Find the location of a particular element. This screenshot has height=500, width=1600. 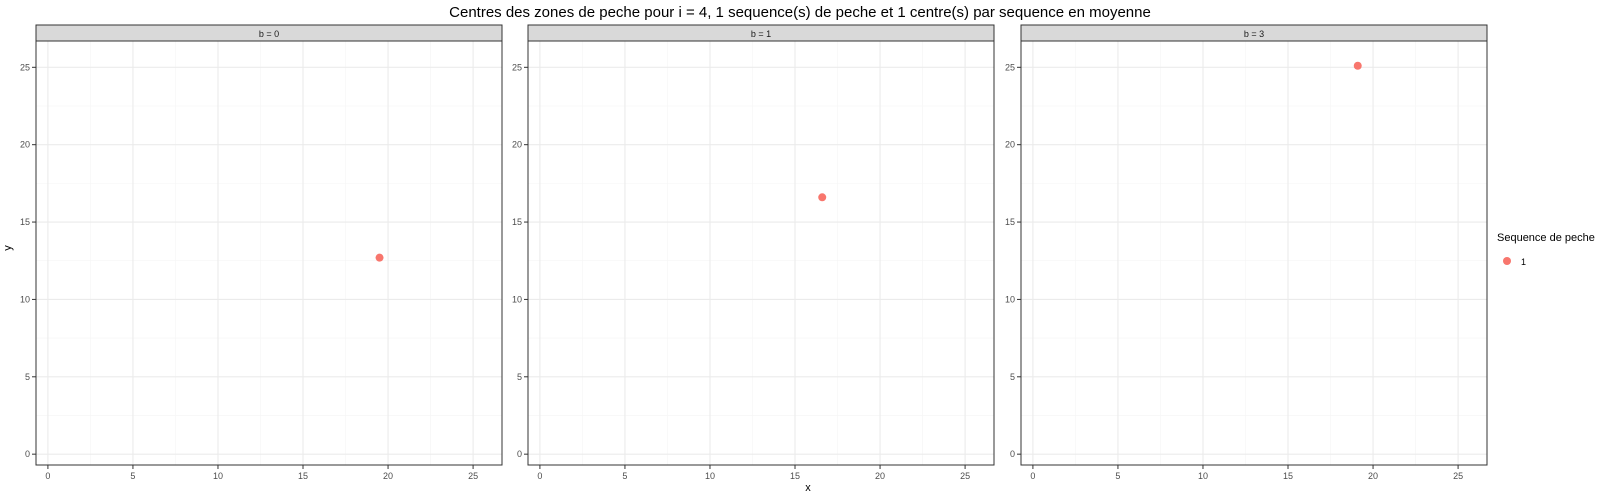

legend-key is located at coordinates (1507, 261).